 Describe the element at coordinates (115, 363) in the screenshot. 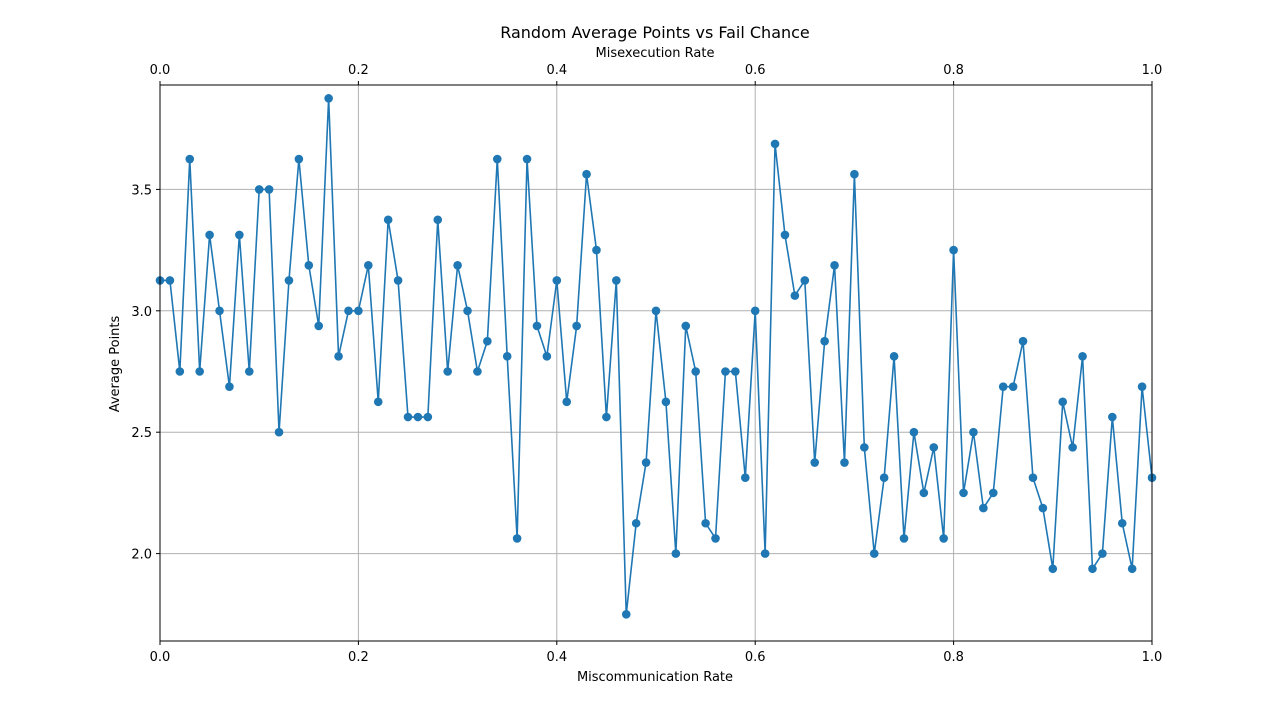

I see `y-axis-label: Average Points` at that location.